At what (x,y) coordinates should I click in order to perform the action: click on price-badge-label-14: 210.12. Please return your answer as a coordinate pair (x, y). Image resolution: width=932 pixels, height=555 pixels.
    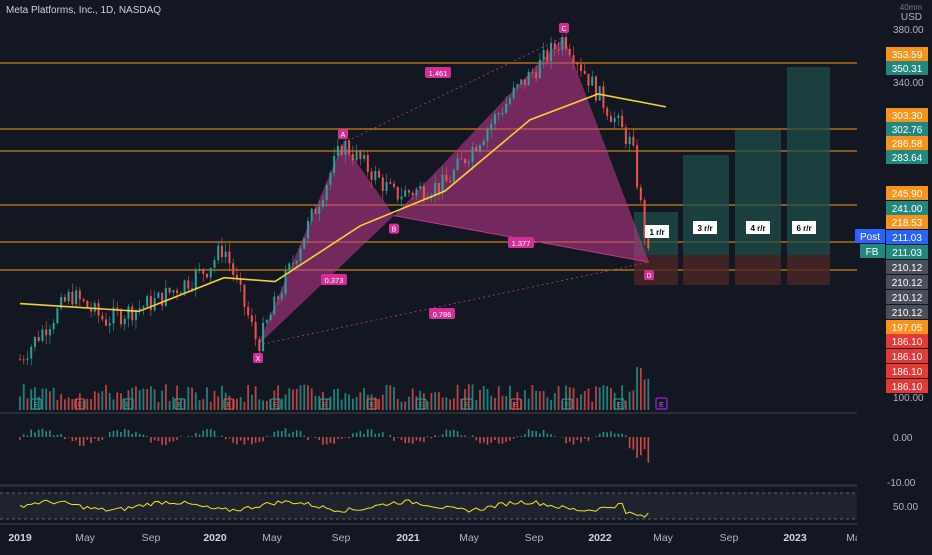
    Looking at the image, I should click on (907, 298).